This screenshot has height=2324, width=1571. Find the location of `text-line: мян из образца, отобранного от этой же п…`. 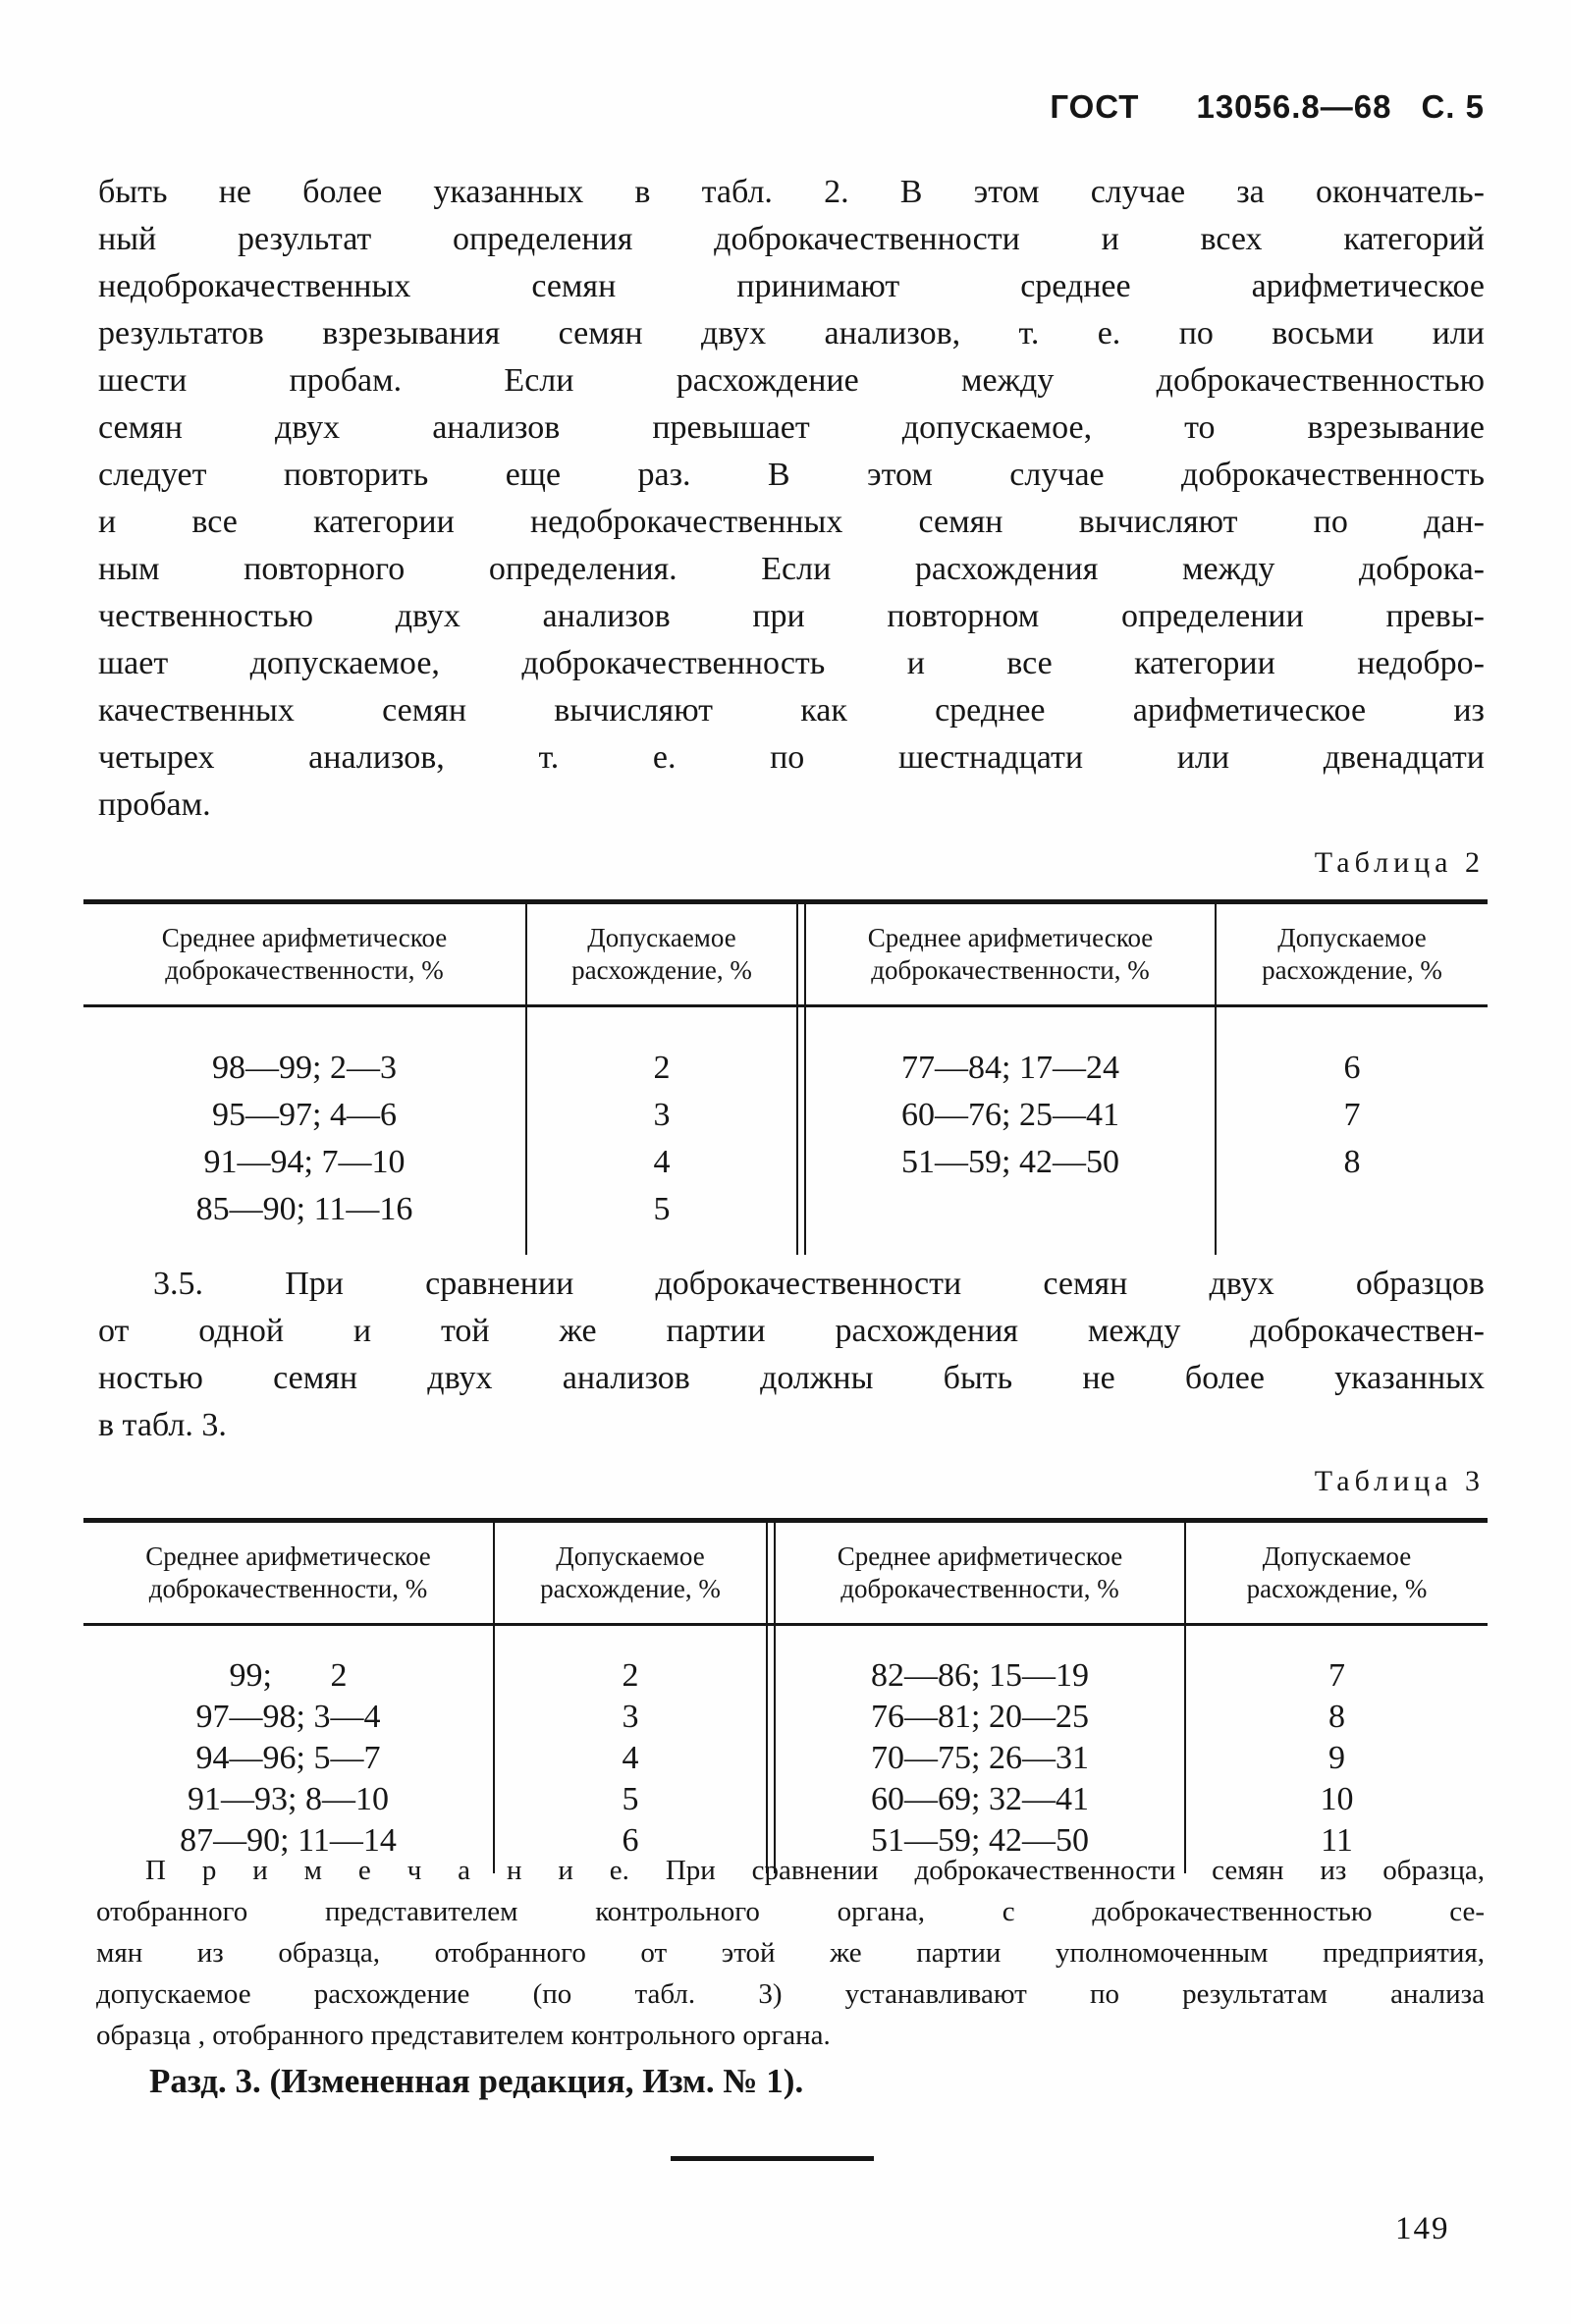

text-line: мян из образца, отобранного от этой же п… is located at coordinates (790, 1953).